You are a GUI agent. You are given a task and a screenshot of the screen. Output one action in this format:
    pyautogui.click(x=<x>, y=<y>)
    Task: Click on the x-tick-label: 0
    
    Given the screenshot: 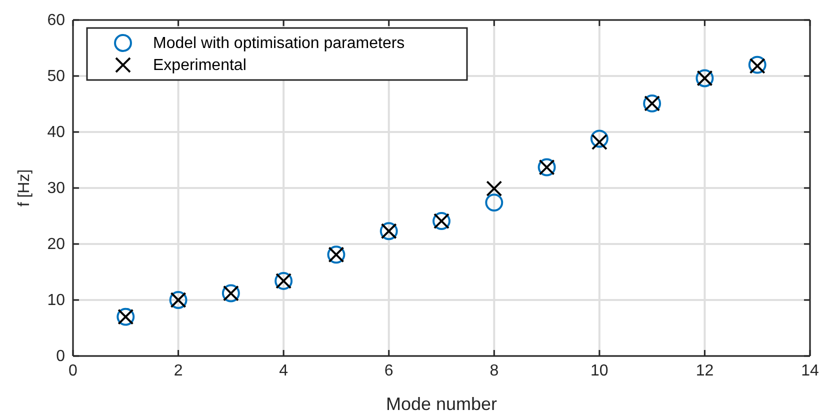 What is the action you would take?
    pyautogui.click(x=73, y=371)
    